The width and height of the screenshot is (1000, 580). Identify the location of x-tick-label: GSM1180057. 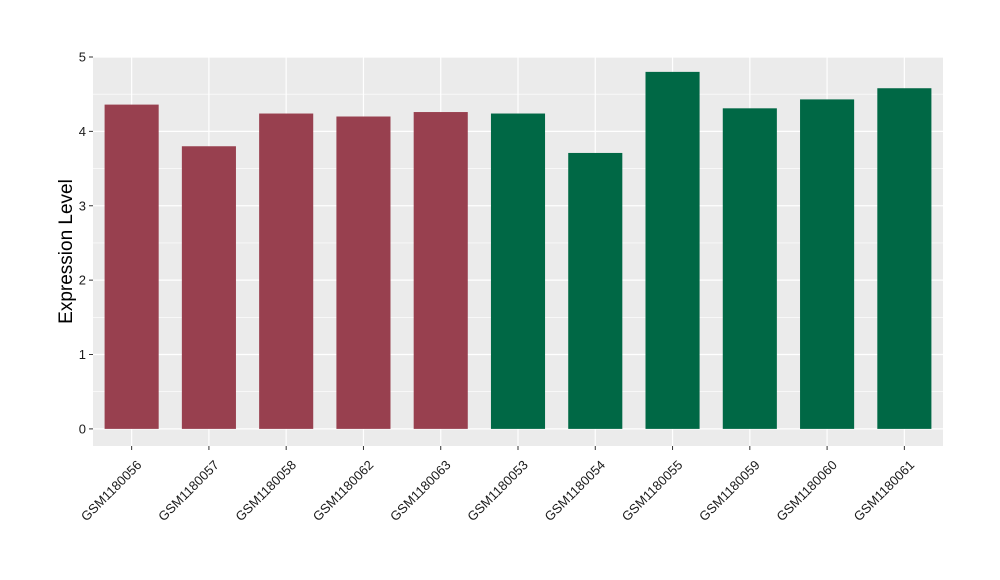
(188, 490).